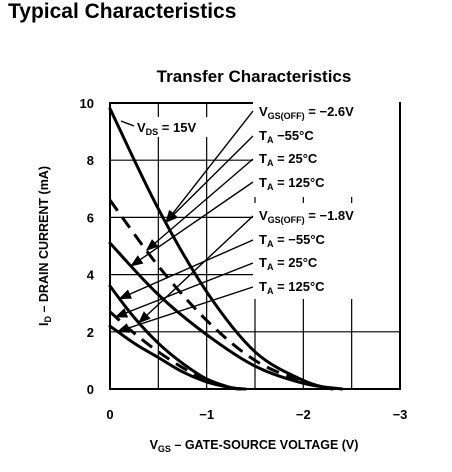 The width and height of the screenshot is (452, 472). What do you see at coordinates (206, 414) in the screenshot?
I see `x-tick-label: −1` at bounding box center [206, 414].